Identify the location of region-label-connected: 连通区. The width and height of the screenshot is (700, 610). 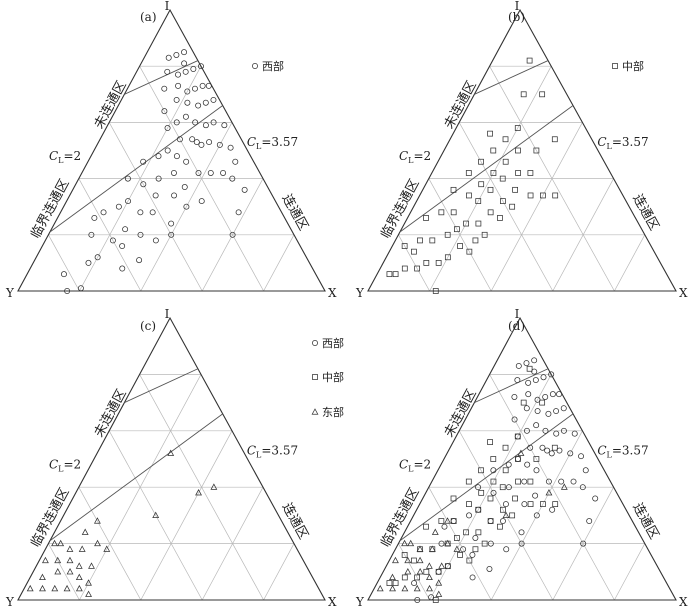
(645, 212).